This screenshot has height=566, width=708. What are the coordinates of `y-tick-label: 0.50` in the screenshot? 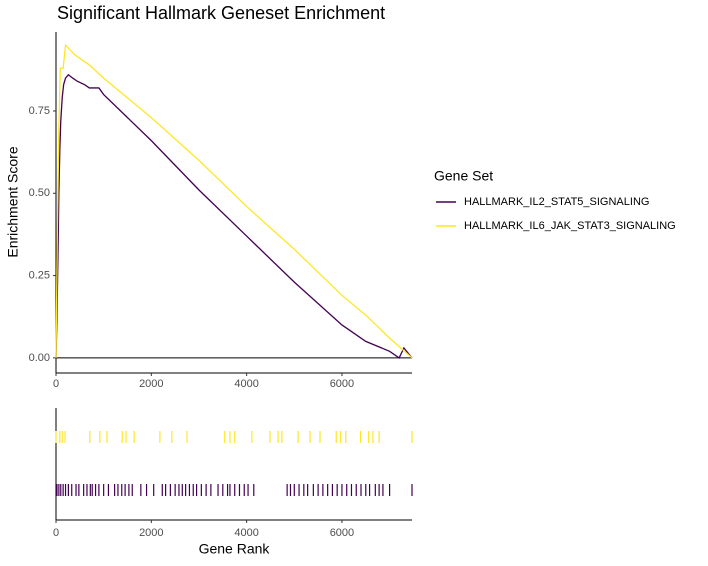 It's located at (39, 193).